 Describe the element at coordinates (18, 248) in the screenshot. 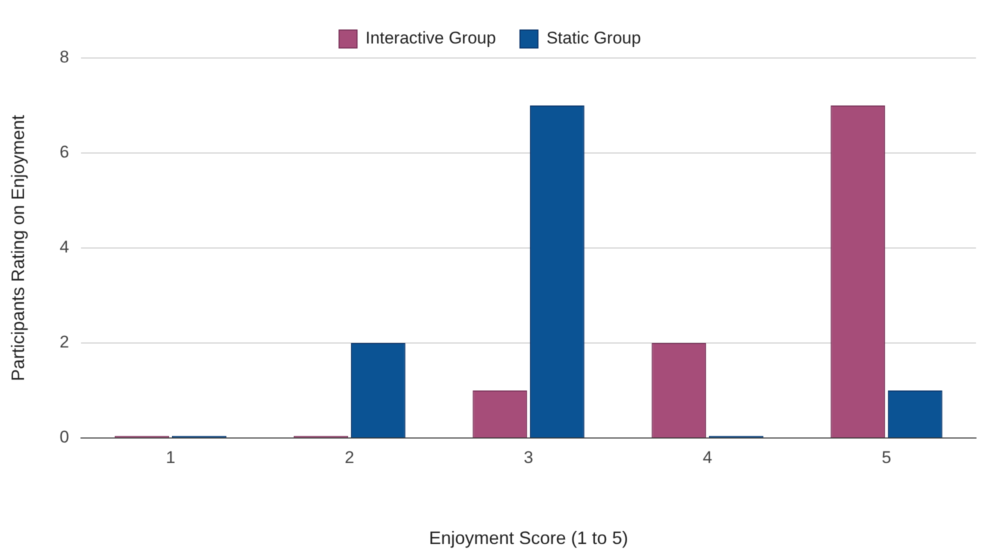

I see `y-axis-title: Participants Rating on Enjoyment` at that location.